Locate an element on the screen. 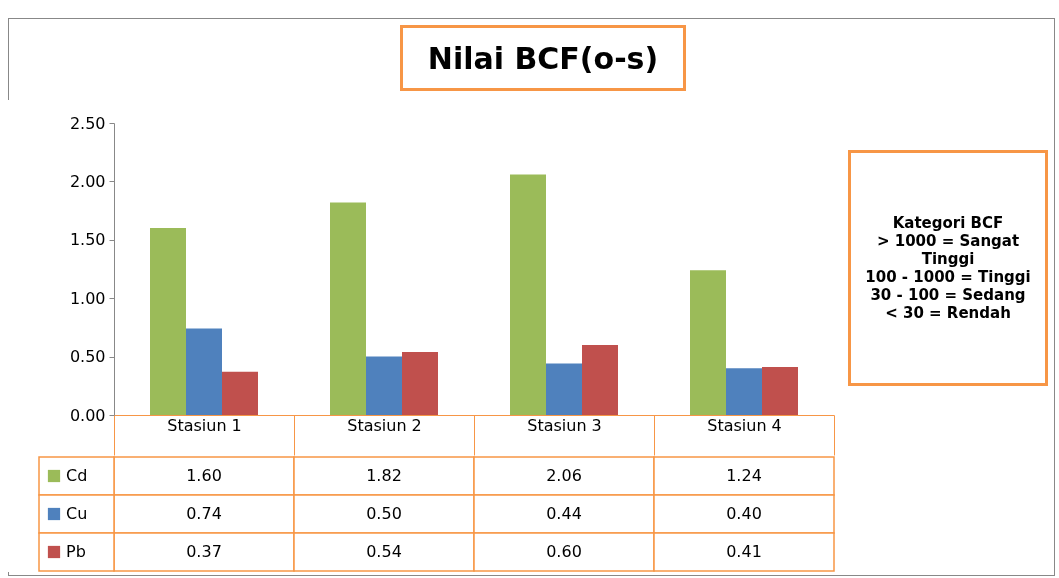  legend-label: Cu is located at coordinates (77, 513).